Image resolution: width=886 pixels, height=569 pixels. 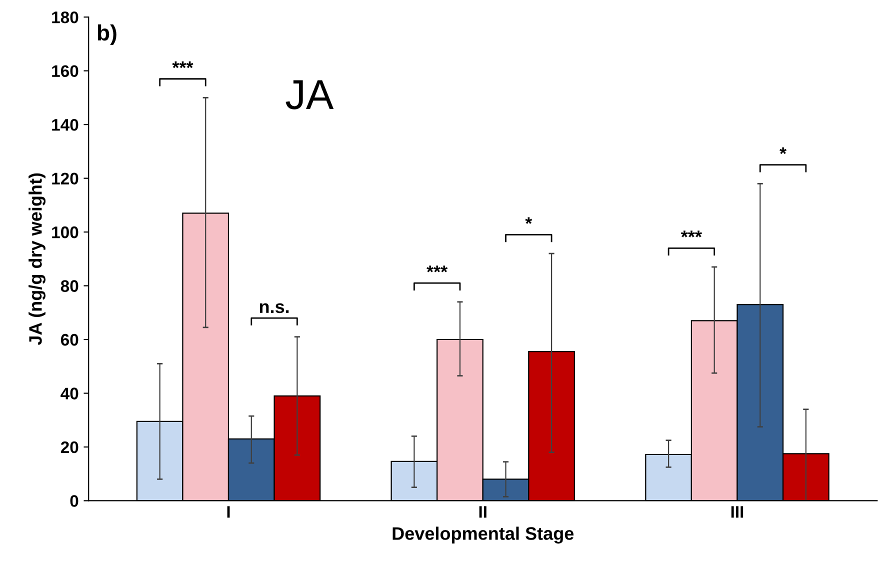 I want to click on y-tick-label: 20, so click(x=69, y=447).